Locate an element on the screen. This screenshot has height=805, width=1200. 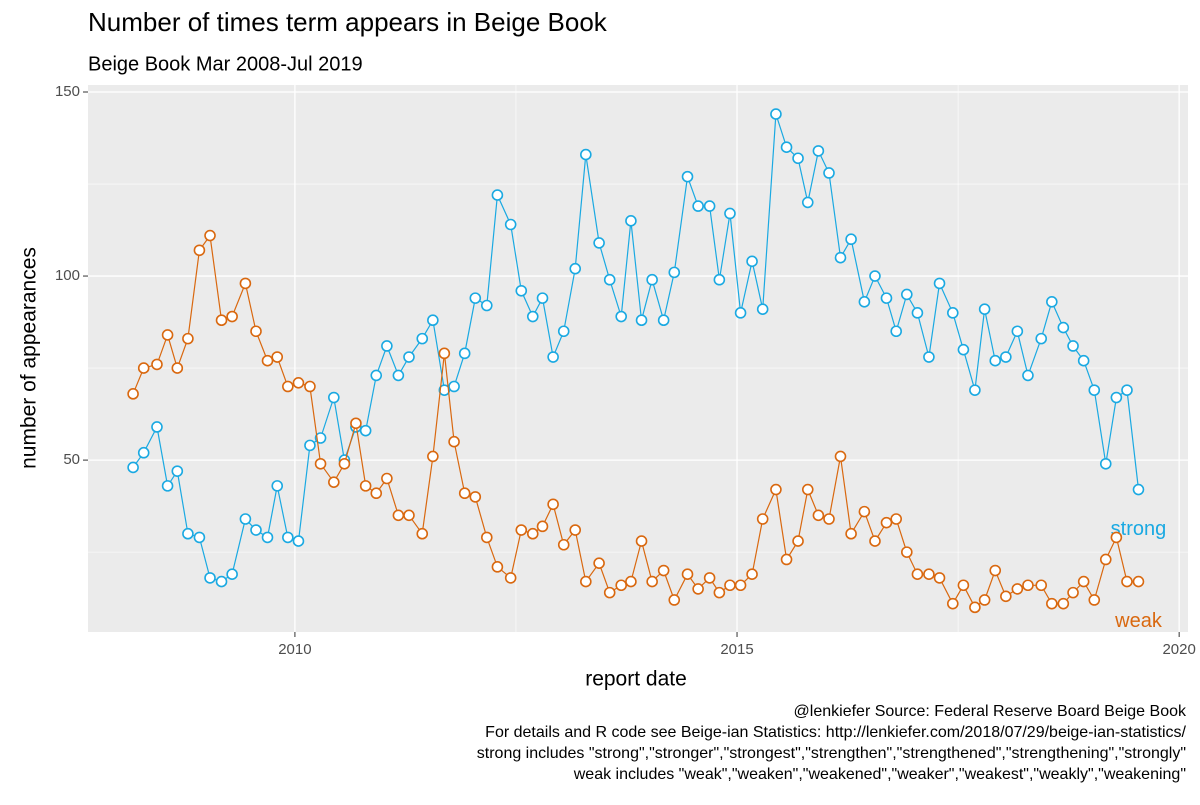
y-axis-title: number of appearances is located at coordinates (29, 358).